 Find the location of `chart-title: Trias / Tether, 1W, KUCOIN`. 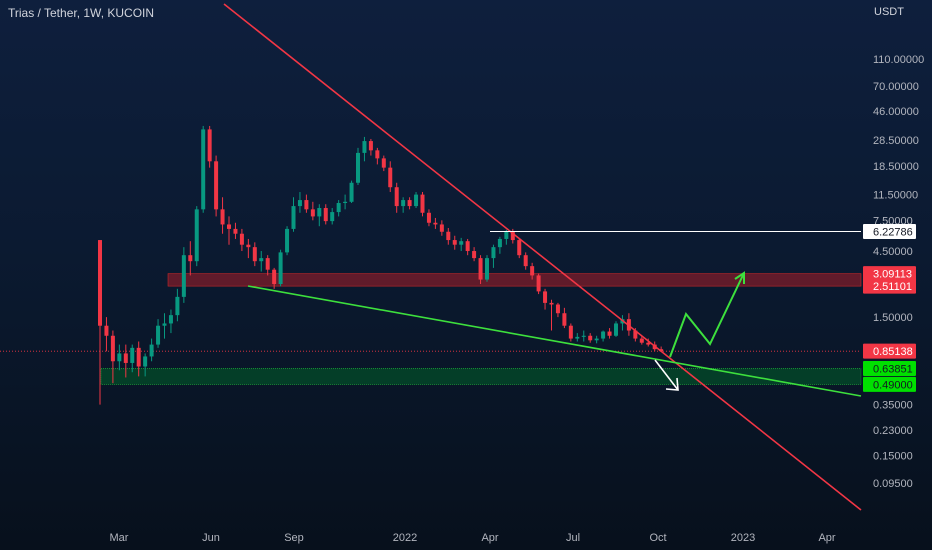

chart-title: Trias / Tether, 1W, KUCOIN is located at coordinates (81, 13).